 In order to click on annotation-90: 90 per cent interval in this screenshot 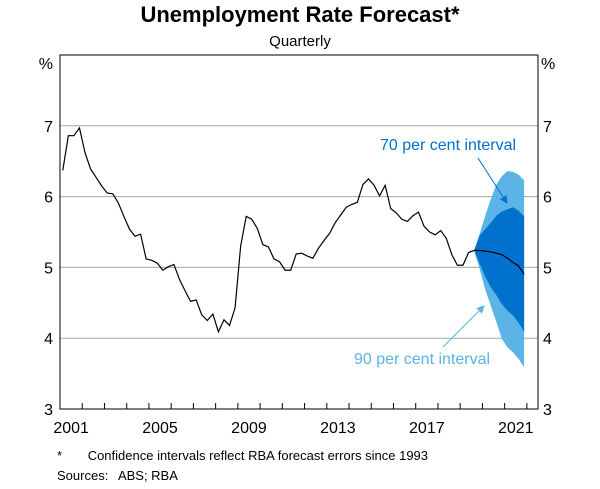, I will do `click(422, 359)`.